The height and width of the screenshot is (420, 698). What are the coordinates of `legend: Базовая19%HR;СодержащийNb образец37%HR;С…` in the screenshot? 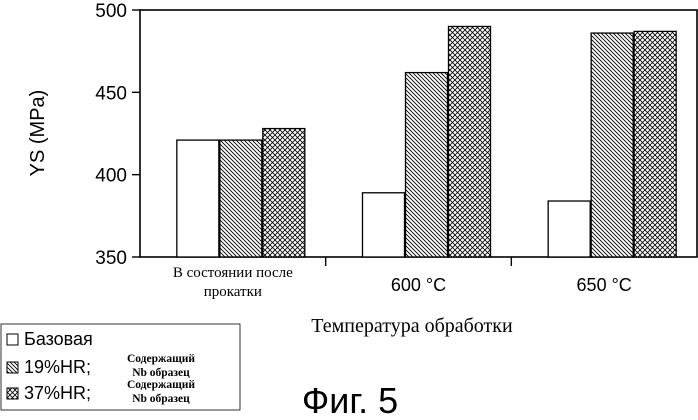 It's located at (120, 367).